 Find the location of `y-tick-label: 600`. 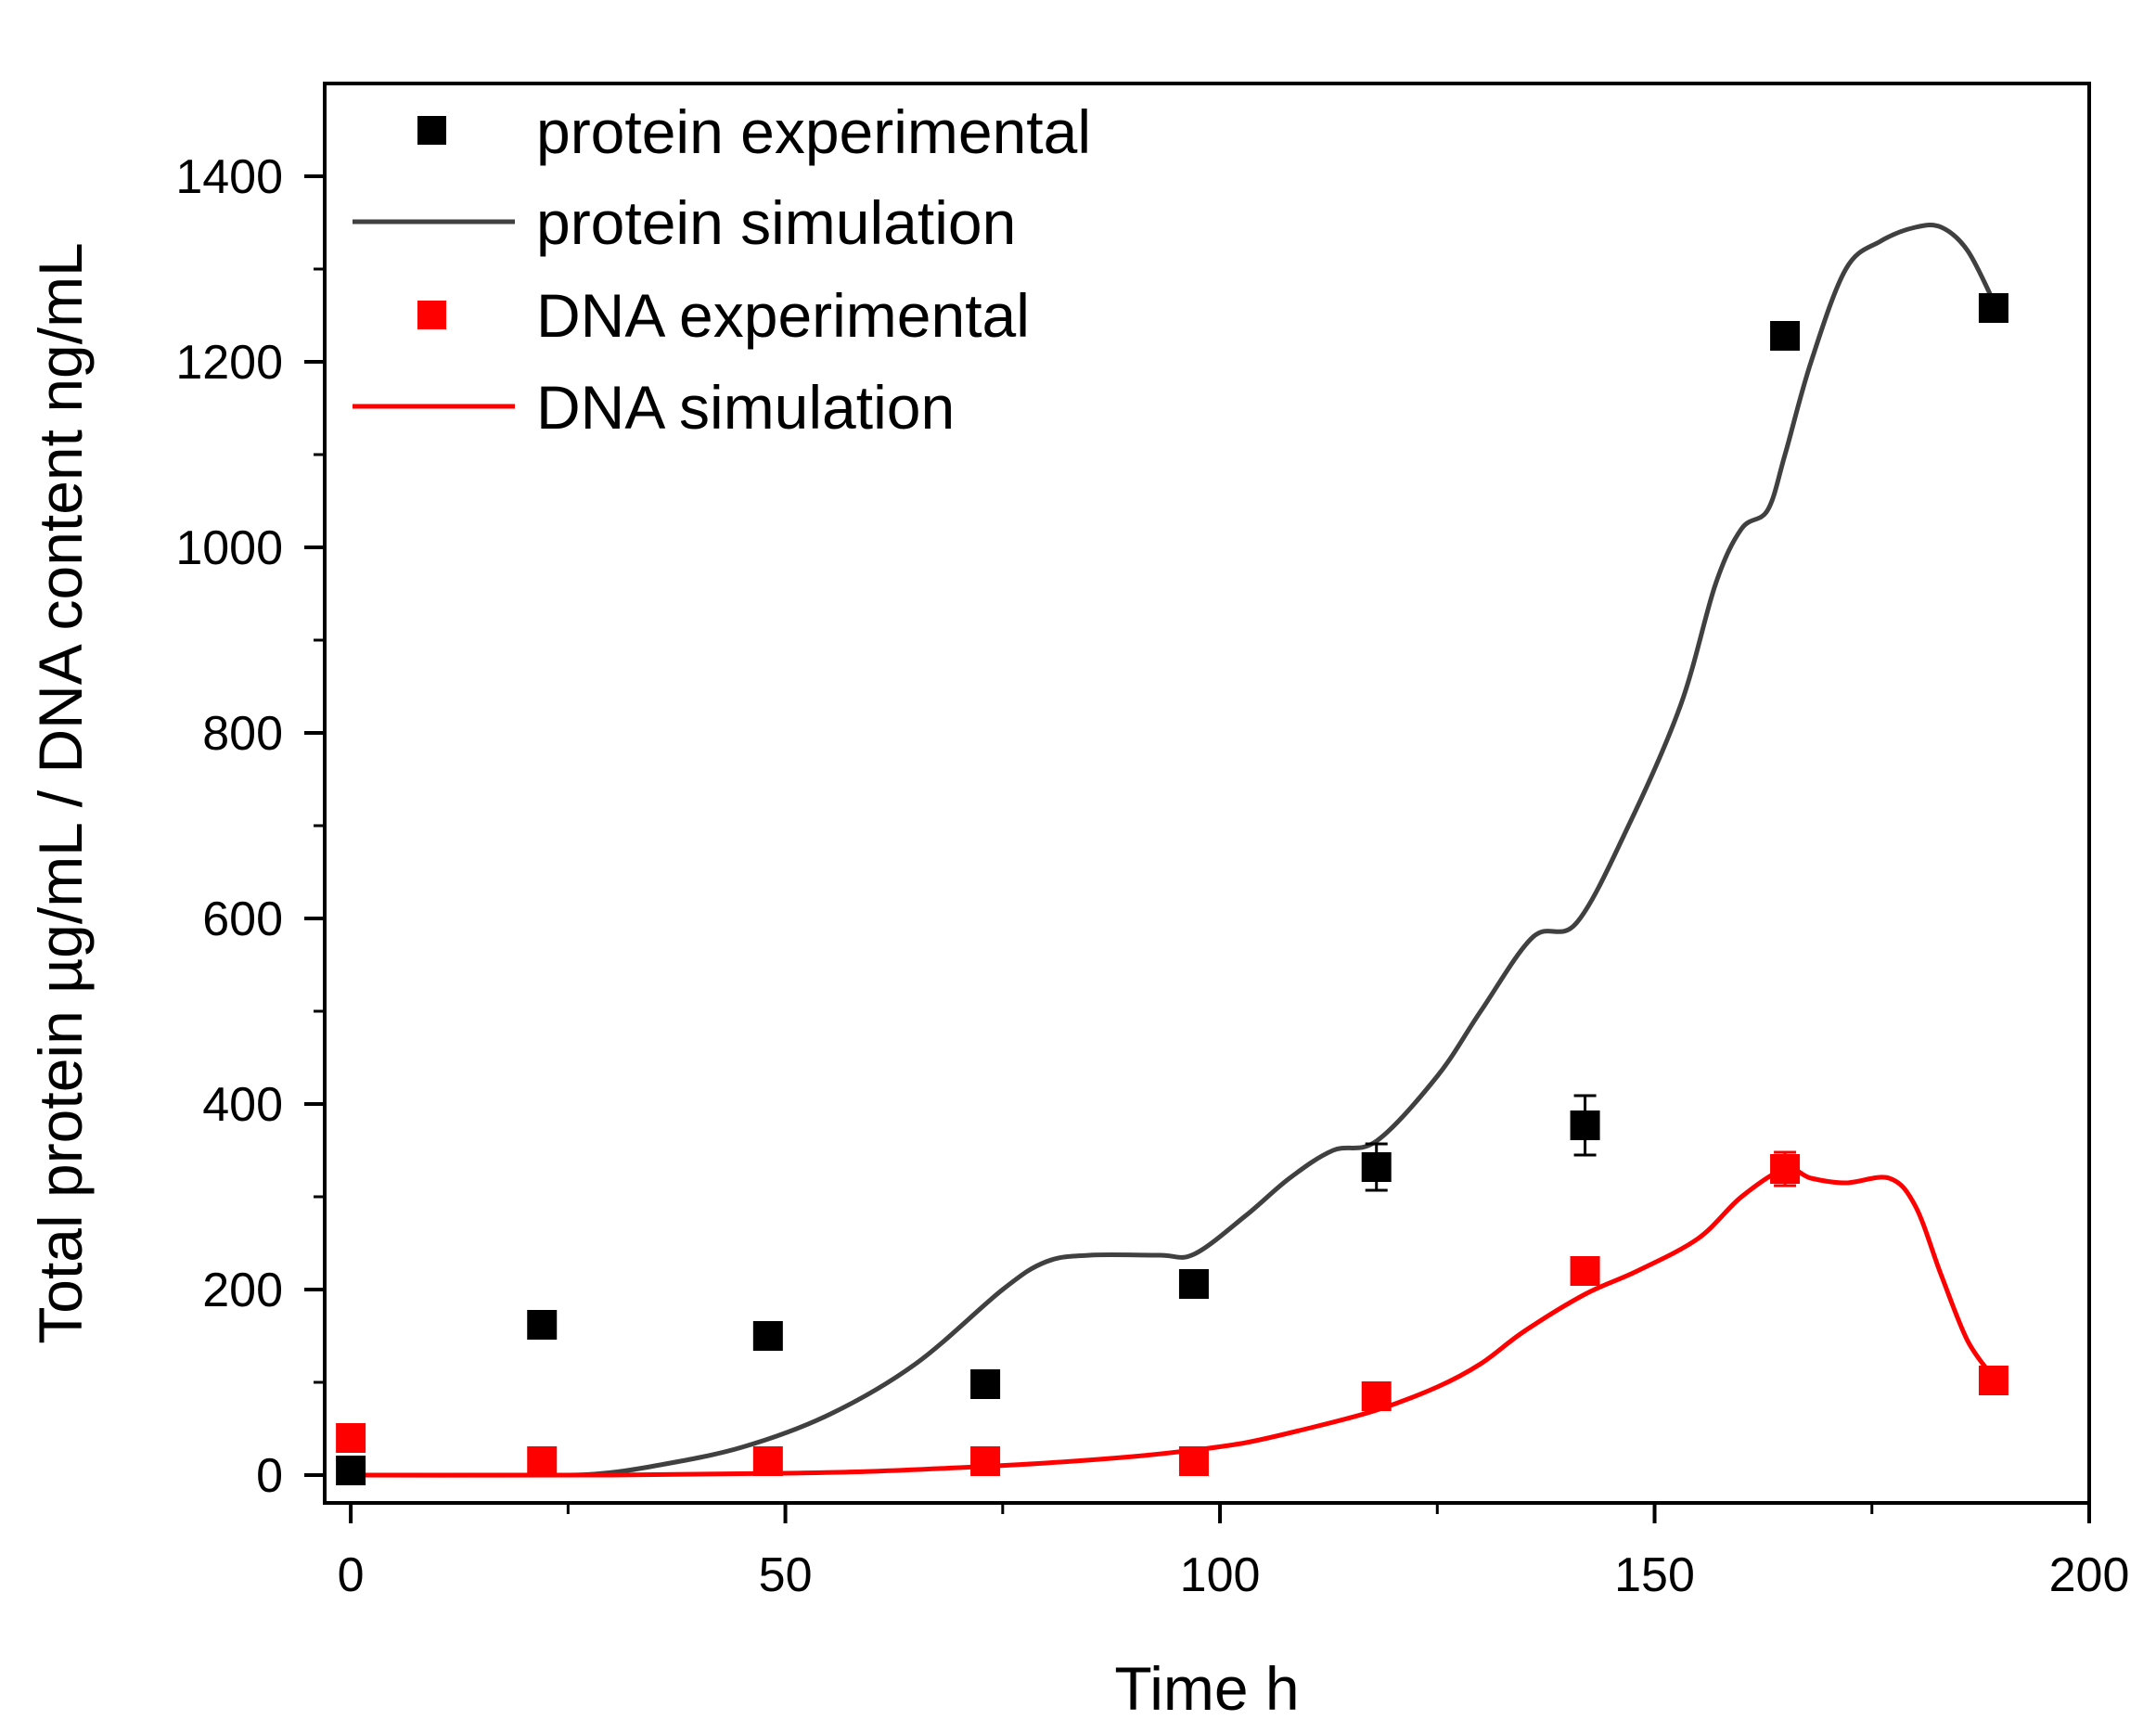

y-tick-label: 600 is located at coordinates (242, 919).